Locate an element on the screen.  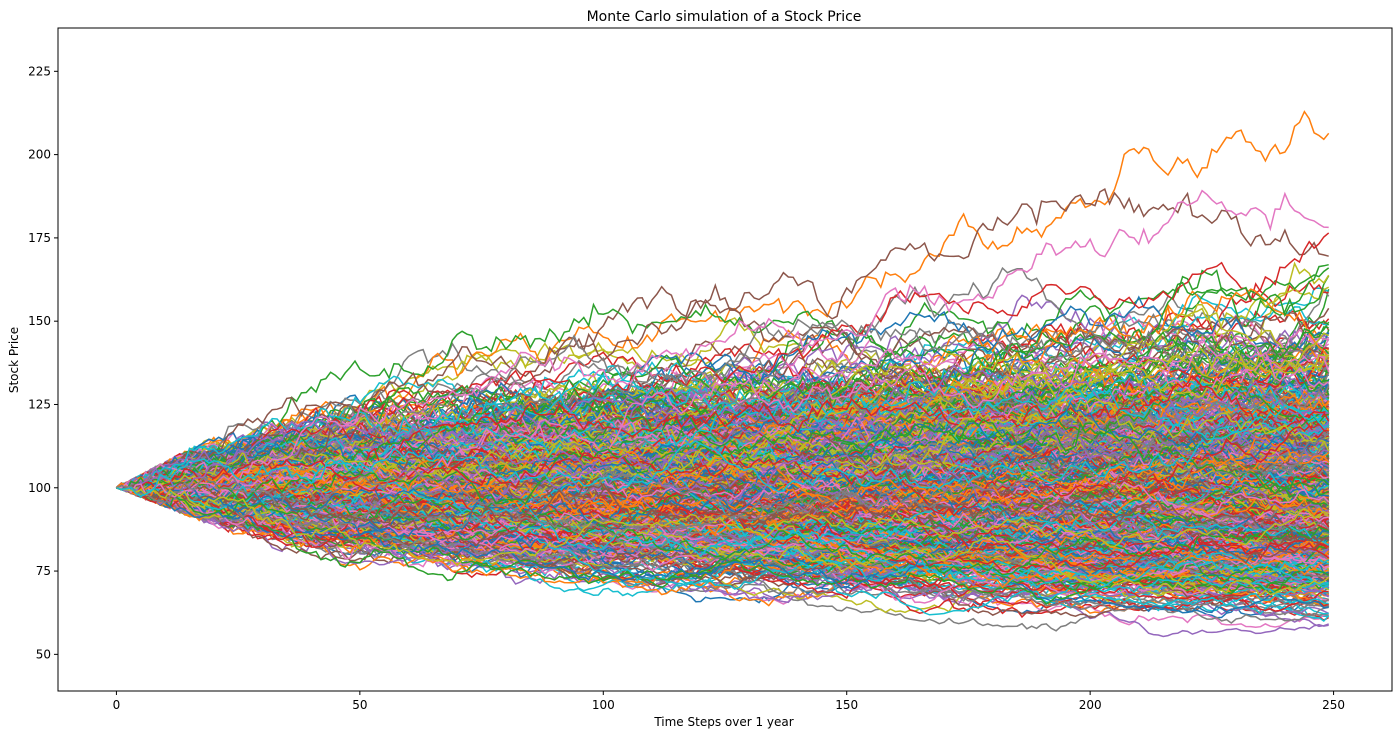
y-tick-label: 125 is located at coordinates (39, 404).